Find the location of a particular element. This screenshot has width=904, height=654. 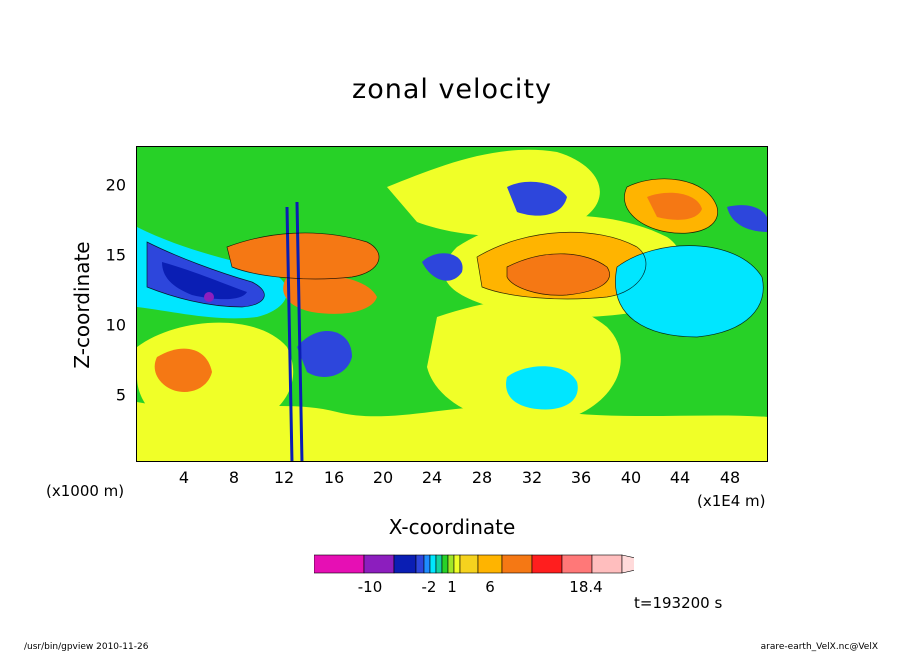

x-tick-label: 12 is located at coordinates (284, 477).